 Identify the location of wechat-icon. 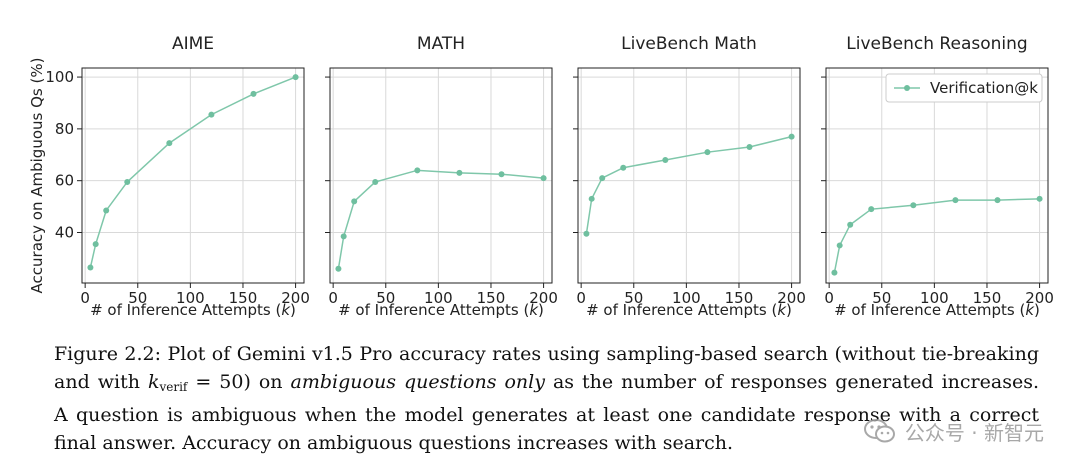
(879, 431).